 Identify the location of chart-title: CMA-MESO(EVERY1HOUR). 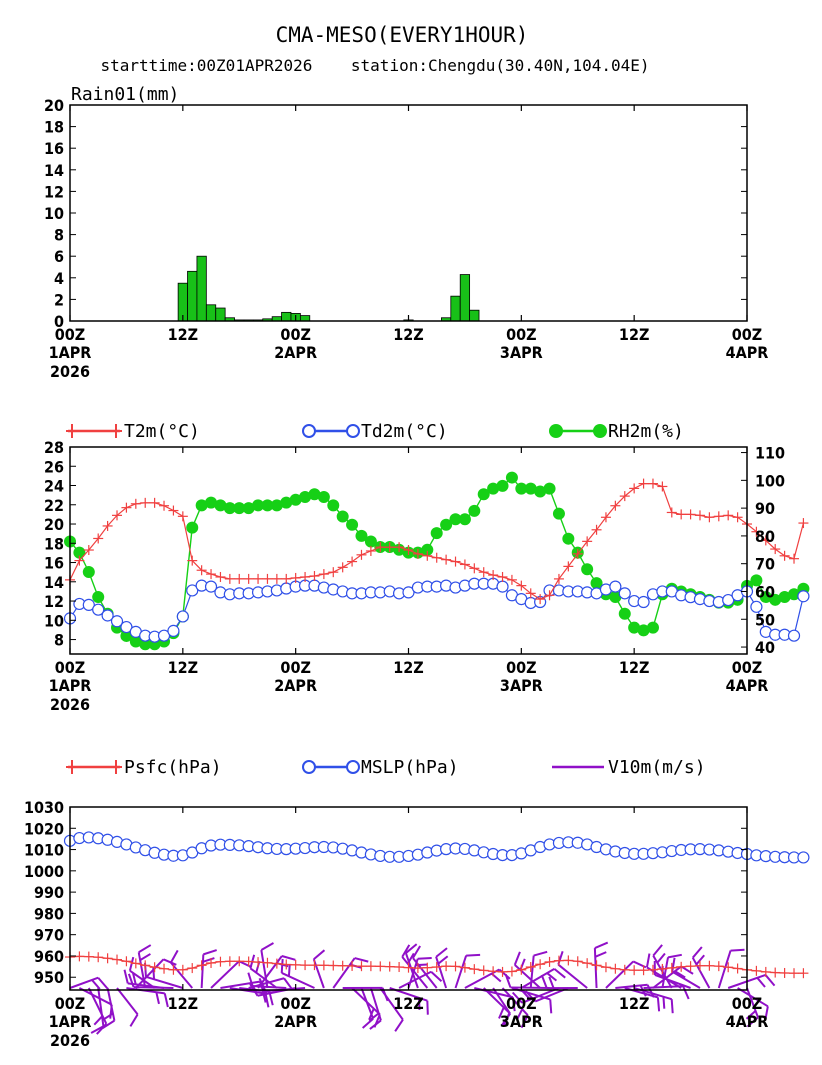
(402, 35).